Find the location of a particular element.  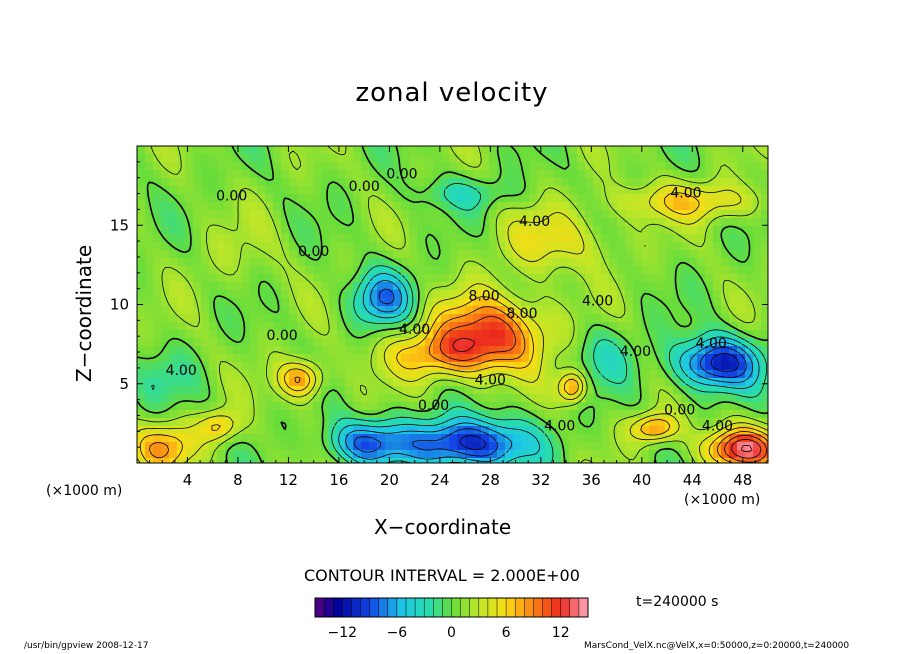

x-tick-label: 12 is located at coordinates (288, 480).